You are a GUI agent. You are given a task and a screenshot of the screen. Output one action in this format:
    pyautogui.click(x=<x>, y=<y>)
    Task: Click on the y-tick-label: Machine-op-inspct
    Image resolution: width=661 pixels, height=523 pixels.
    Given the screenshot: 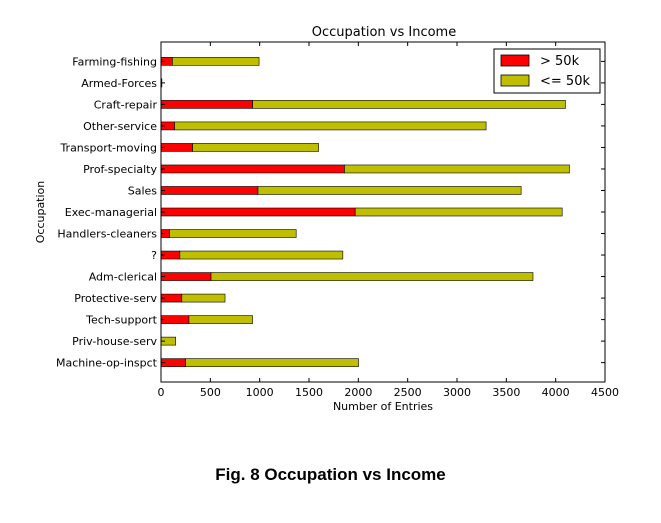 What is the action you would take?
    pyautogui.click(x=107, y=363)
    